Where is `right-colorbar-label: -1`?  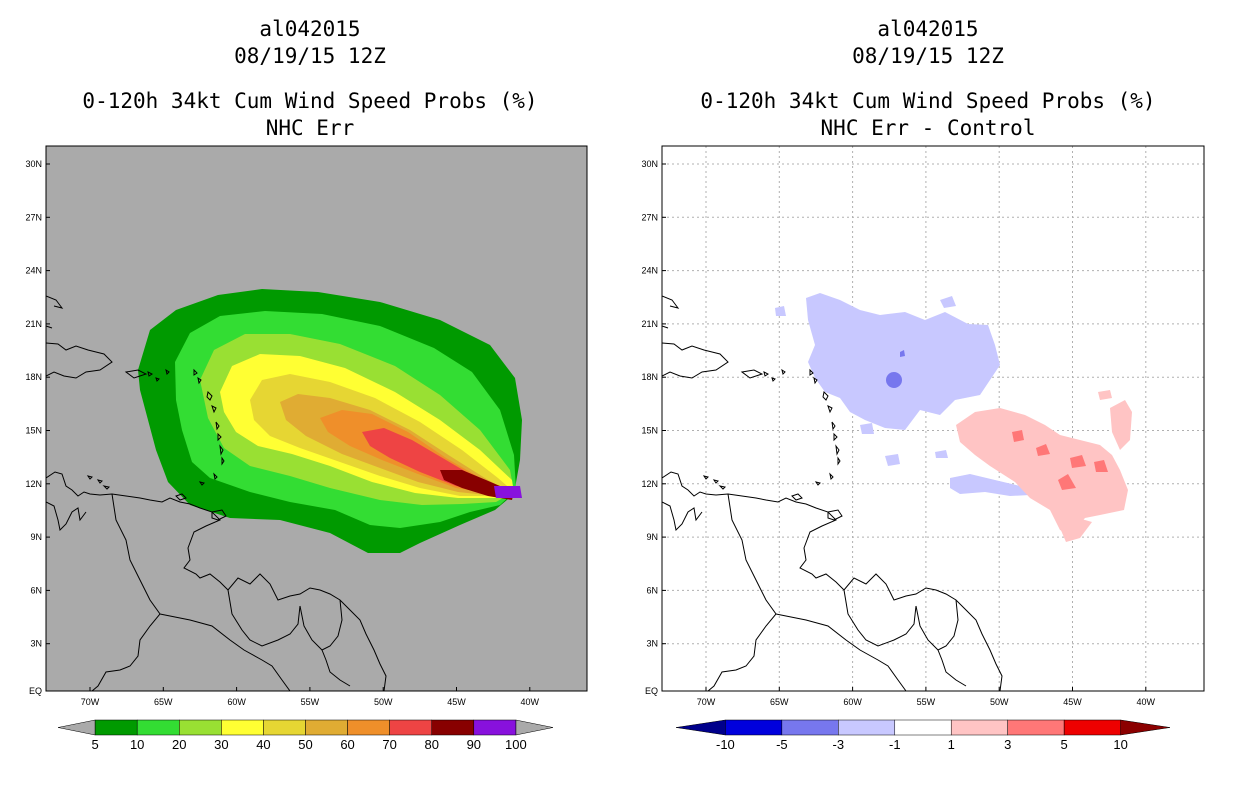 right-colorbar-label: -1 is located at coordinates (895, 744).